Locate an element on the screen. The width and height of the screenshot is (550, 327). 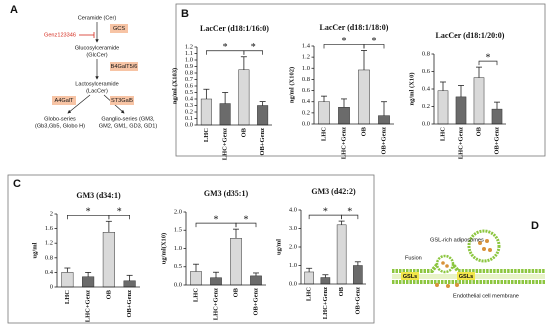
chart-title: GM3 (d42:2) is located at coordinates (333, 191).